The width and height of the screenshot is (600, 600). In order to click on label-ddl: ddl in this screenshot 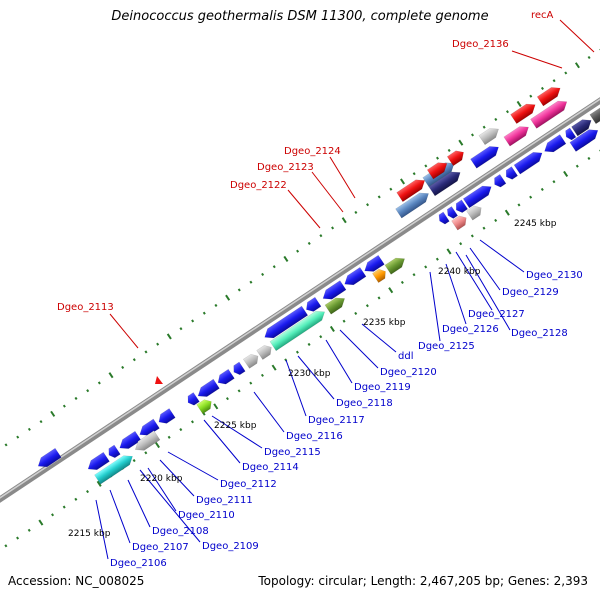, I will do `click(405, 356)`.